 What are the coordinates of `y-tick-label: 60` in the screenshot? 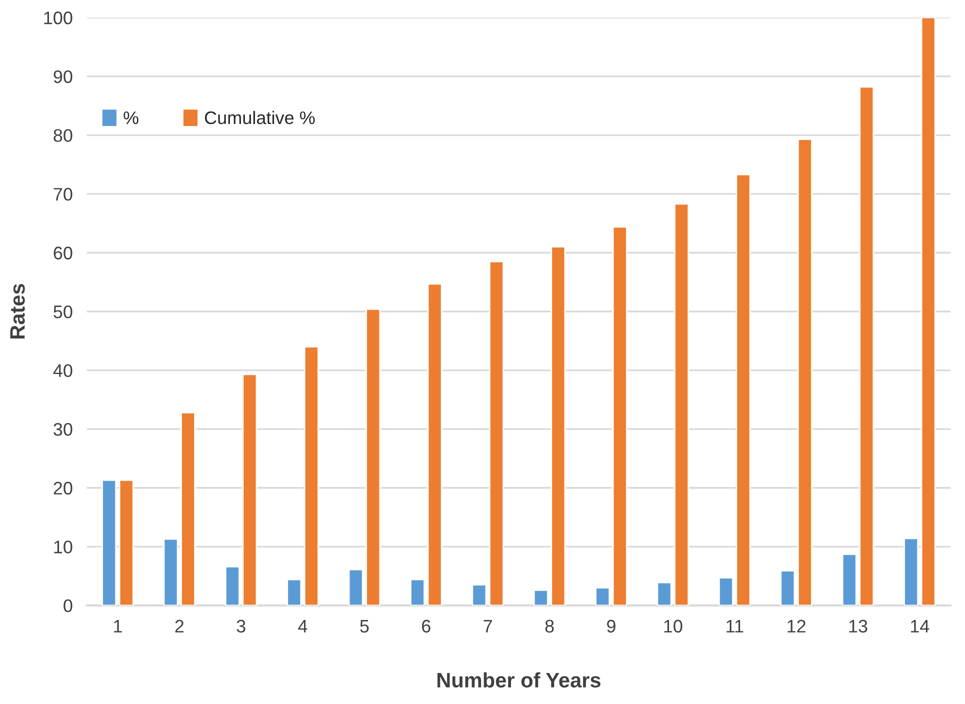 It's located at (63, 253).